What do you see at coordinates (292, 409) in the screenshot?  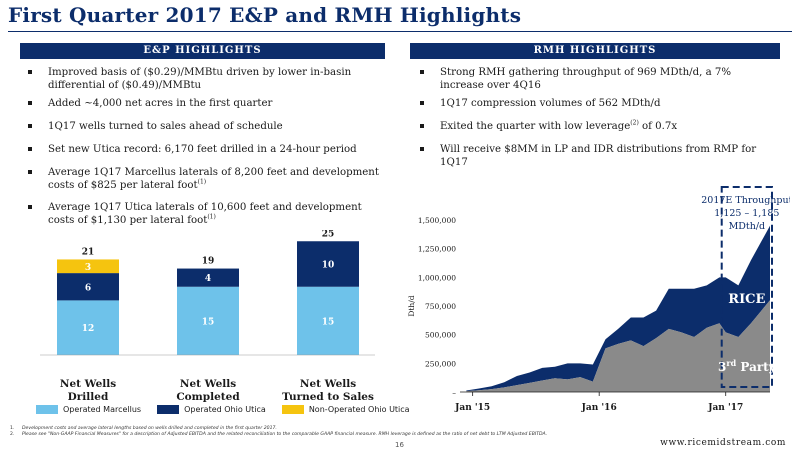 I see `legend-swatch-non-operated` at bounding box center [292, 409].